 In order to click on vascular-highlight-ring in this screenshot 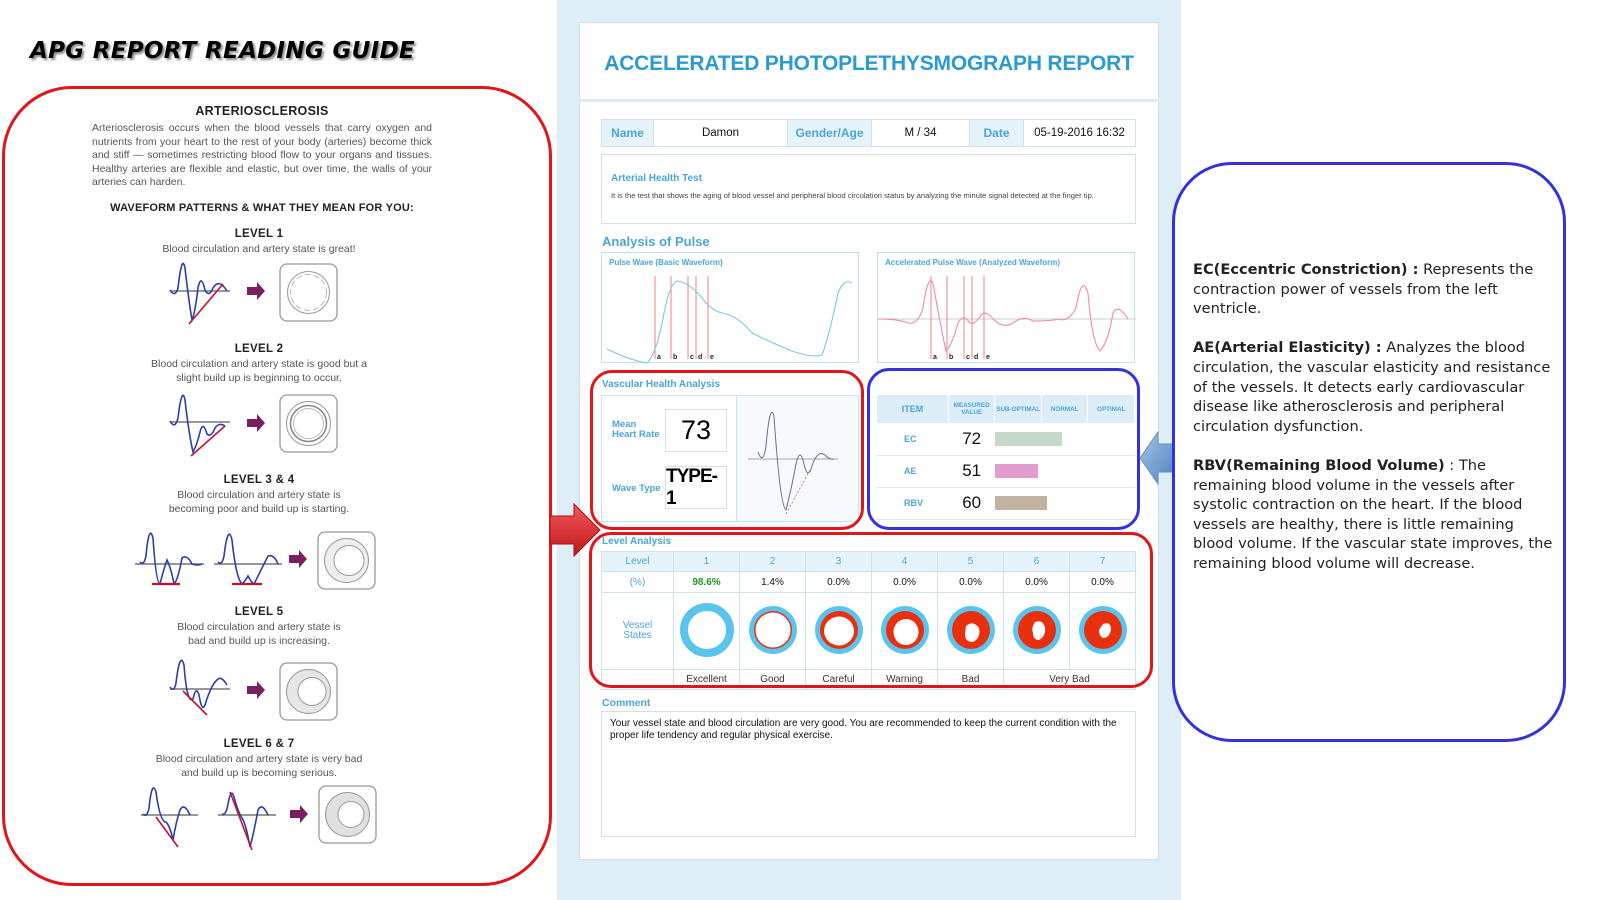, I will do `click(727, 450)`.